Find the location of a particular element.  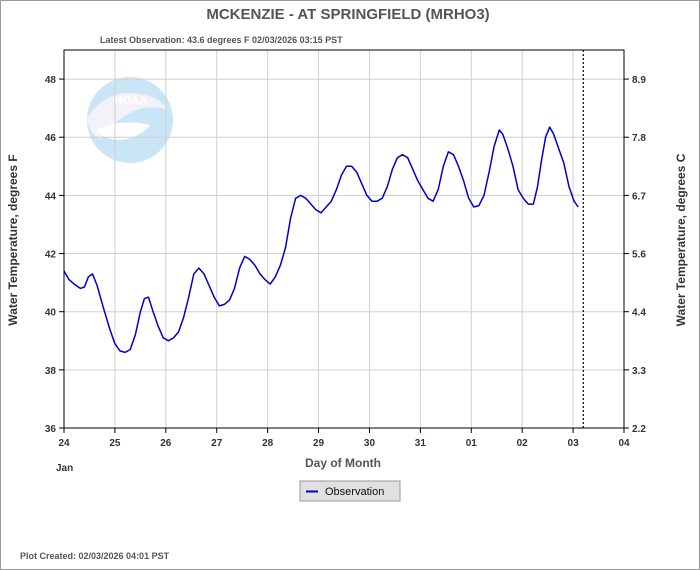

y-tick-label: 44 is located at coordinates (51, 196).